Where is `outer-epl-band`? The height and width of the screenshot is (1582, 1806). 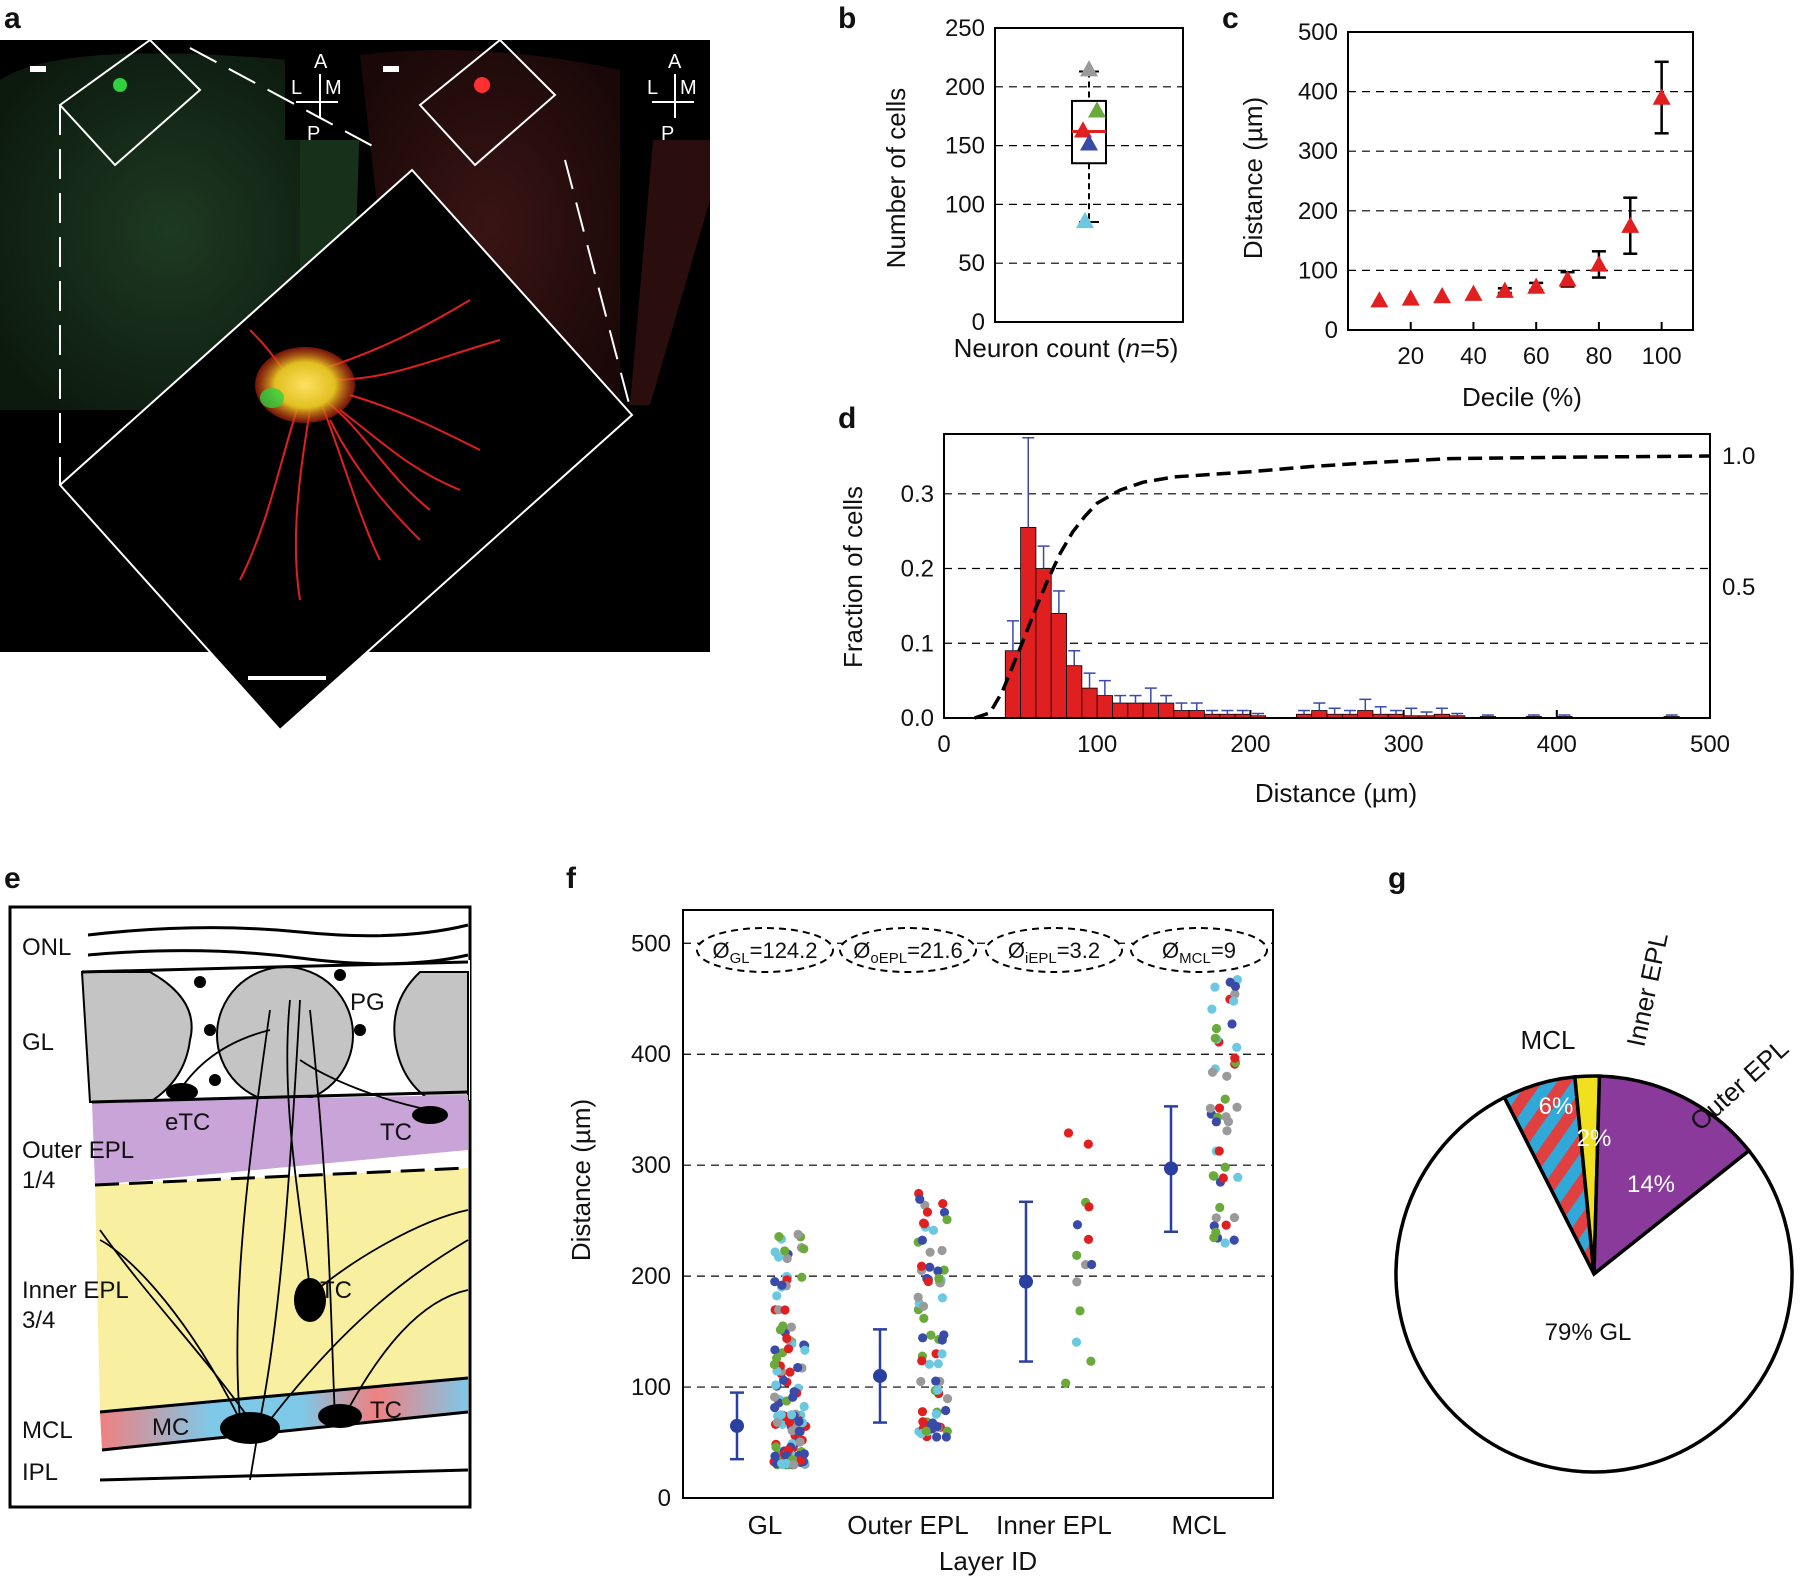
outer-epl-band is located at coordinates (280, 1140).